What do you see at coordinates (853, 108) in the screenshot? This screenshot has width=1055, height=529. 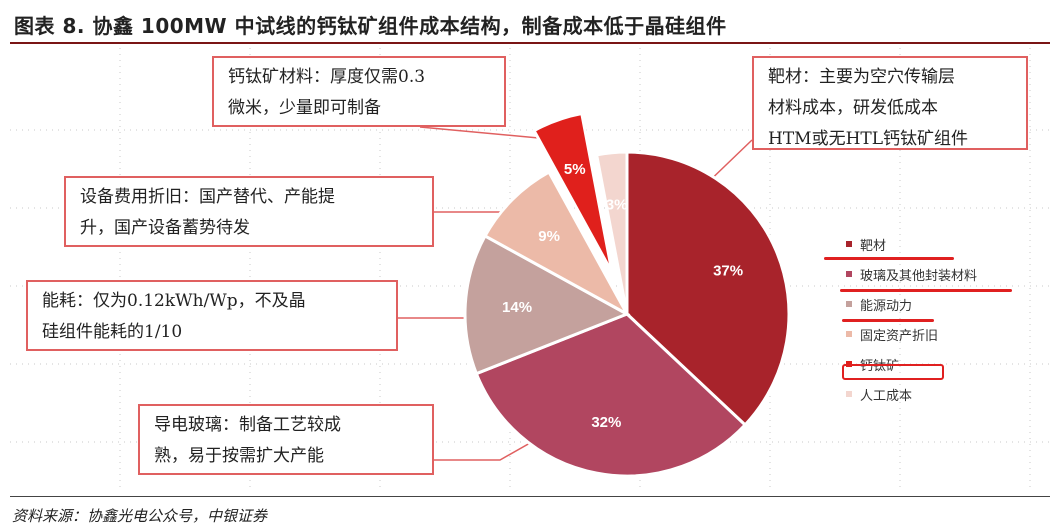 I see `callout-line: 材料成本，研发低成本` at bounding box center [853, 108].